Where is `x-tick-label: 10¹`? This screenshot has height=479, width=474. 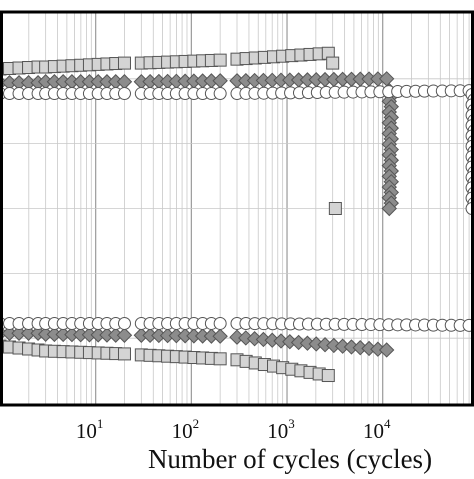 x-tick-label: 10¹ is located at coordinates (90, 429).